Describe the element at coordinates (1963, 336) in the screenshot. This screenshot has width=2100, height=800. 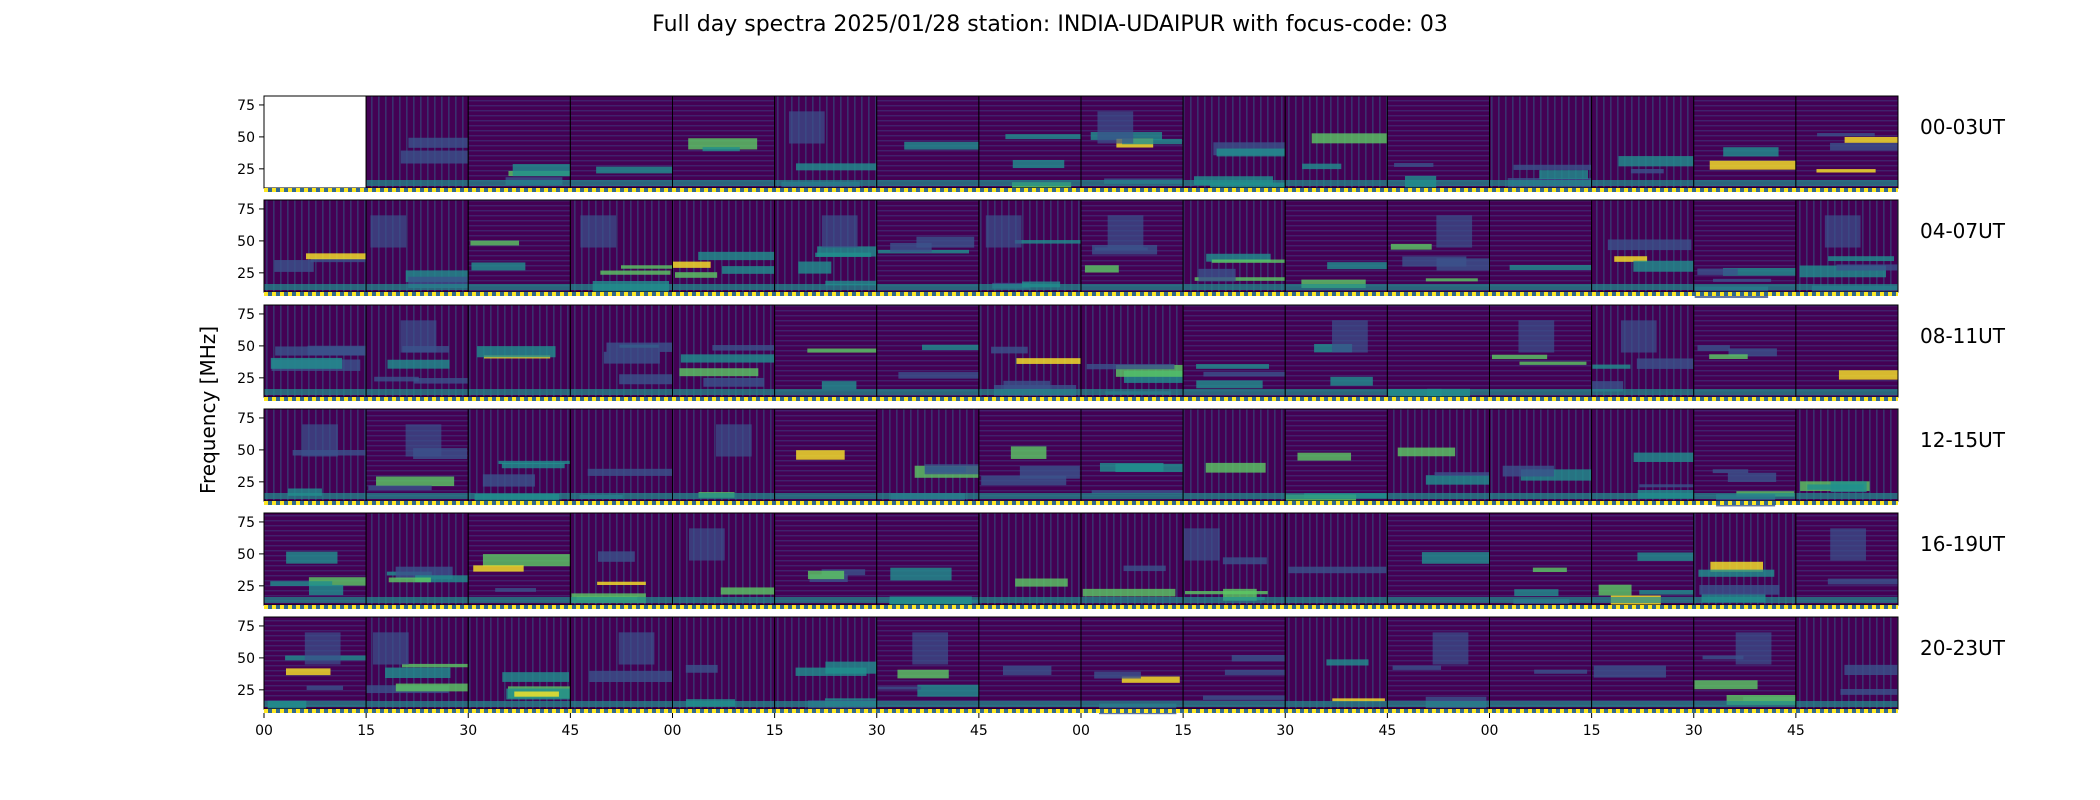
I see `row-label: 08-11UT` at that location.